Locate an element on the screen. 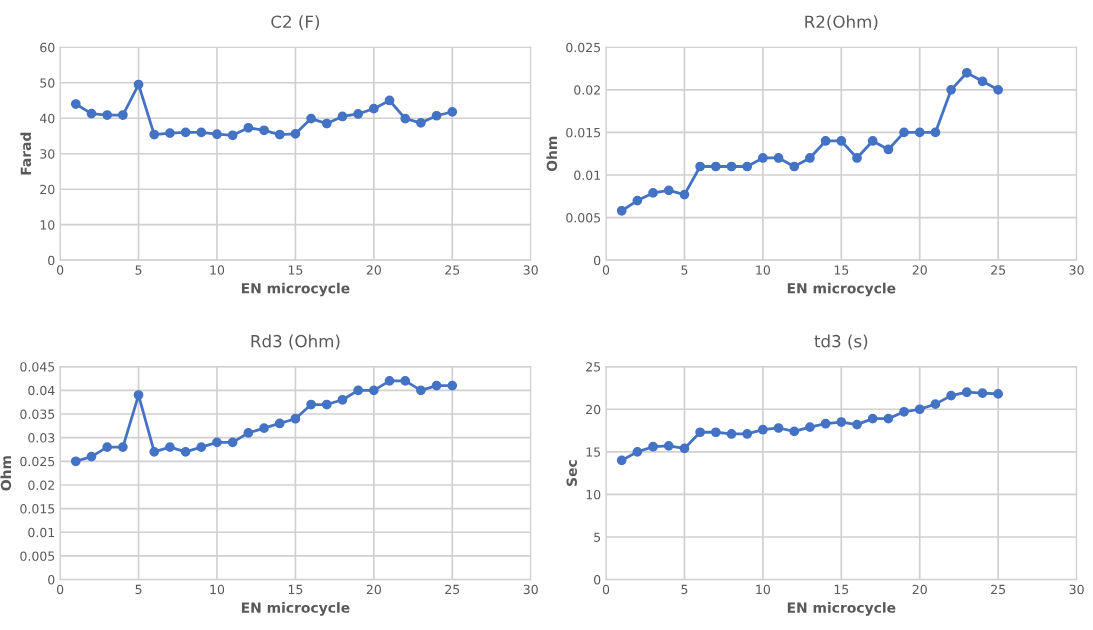 The width and height of the screenshot is (1093, 630). chart-title: td3 (s) is located at coordinates (841, 342).